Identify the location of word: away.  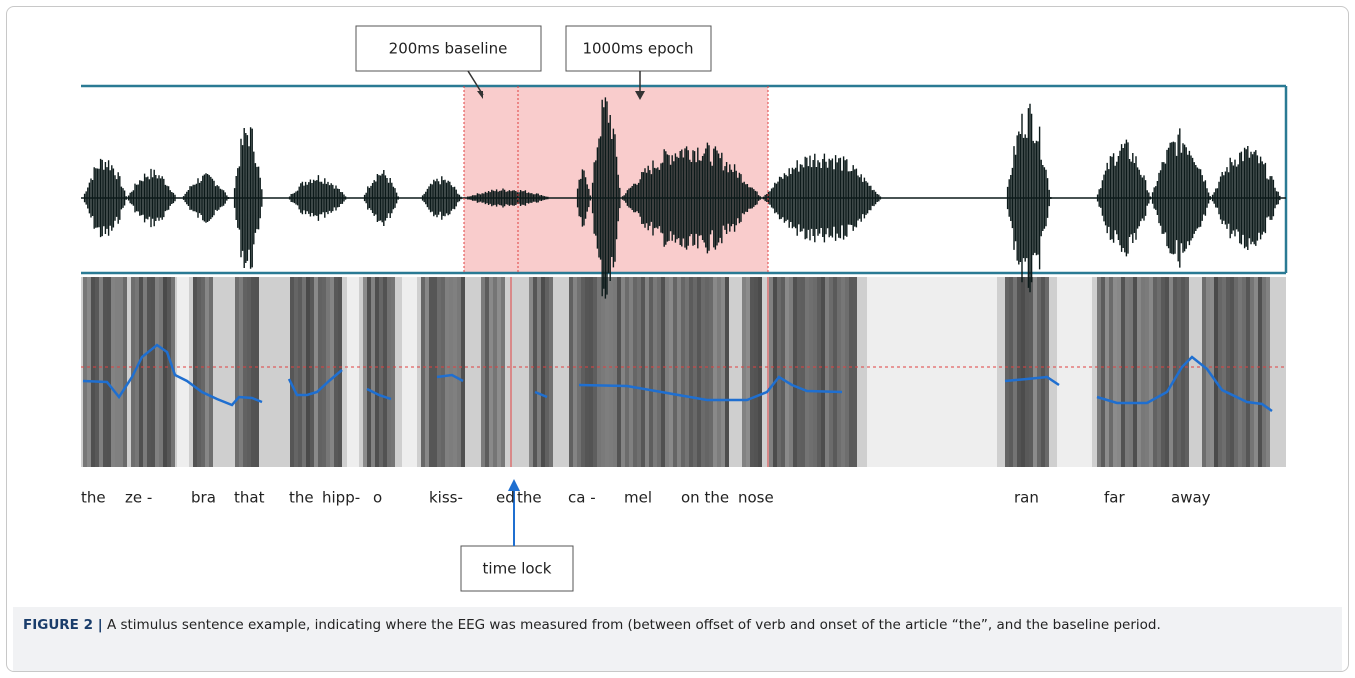
(1191, 498).